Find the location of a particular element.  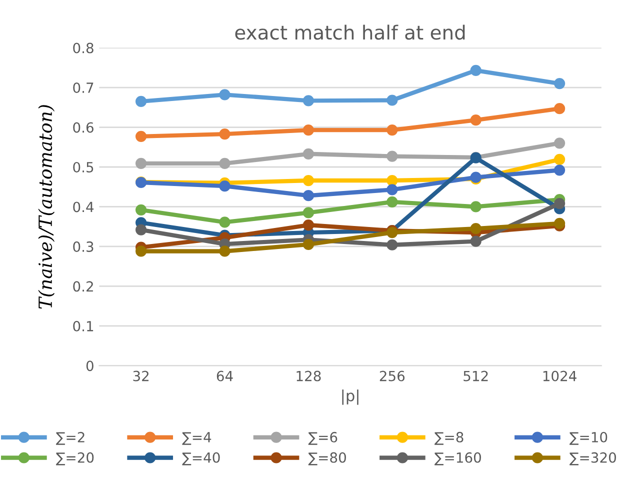

legend-label: ∑=80 is located at coordinates (327, 459).